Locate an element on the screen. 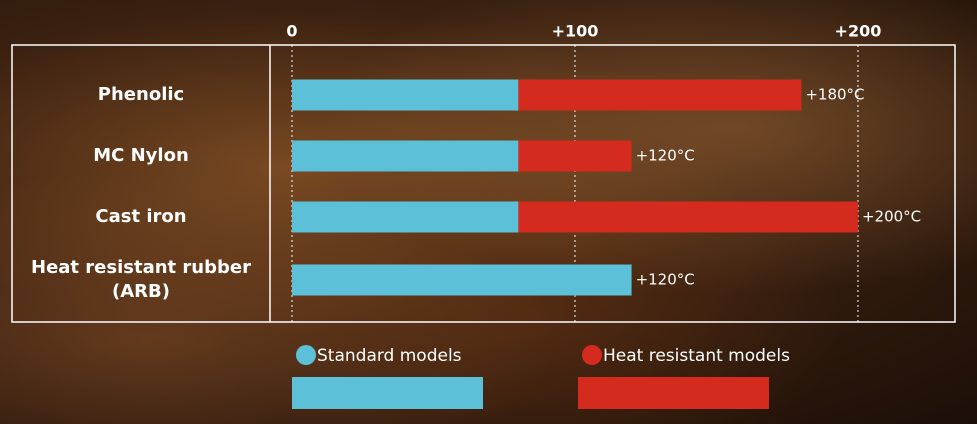 This screenshot has width=977, height=424. category-label: MC Nylon is located at coordinates (141, 155).